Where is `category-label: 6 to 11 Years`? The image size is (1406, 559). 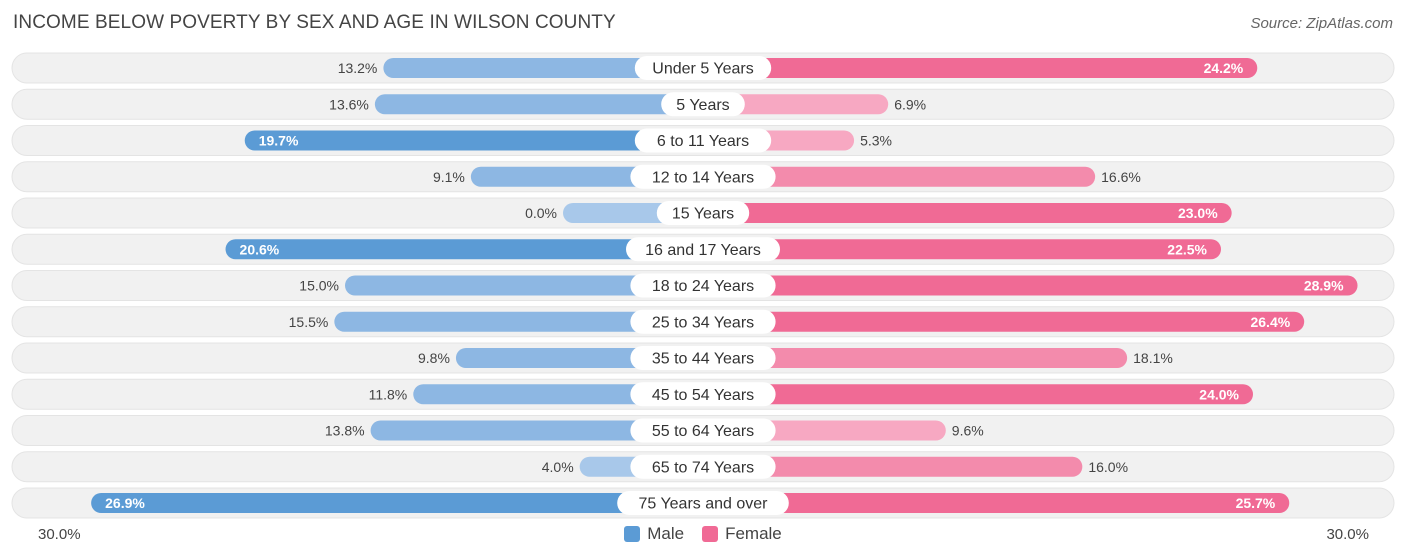 category-label: 6 to 11 Years is located at coordinates (703, 141).